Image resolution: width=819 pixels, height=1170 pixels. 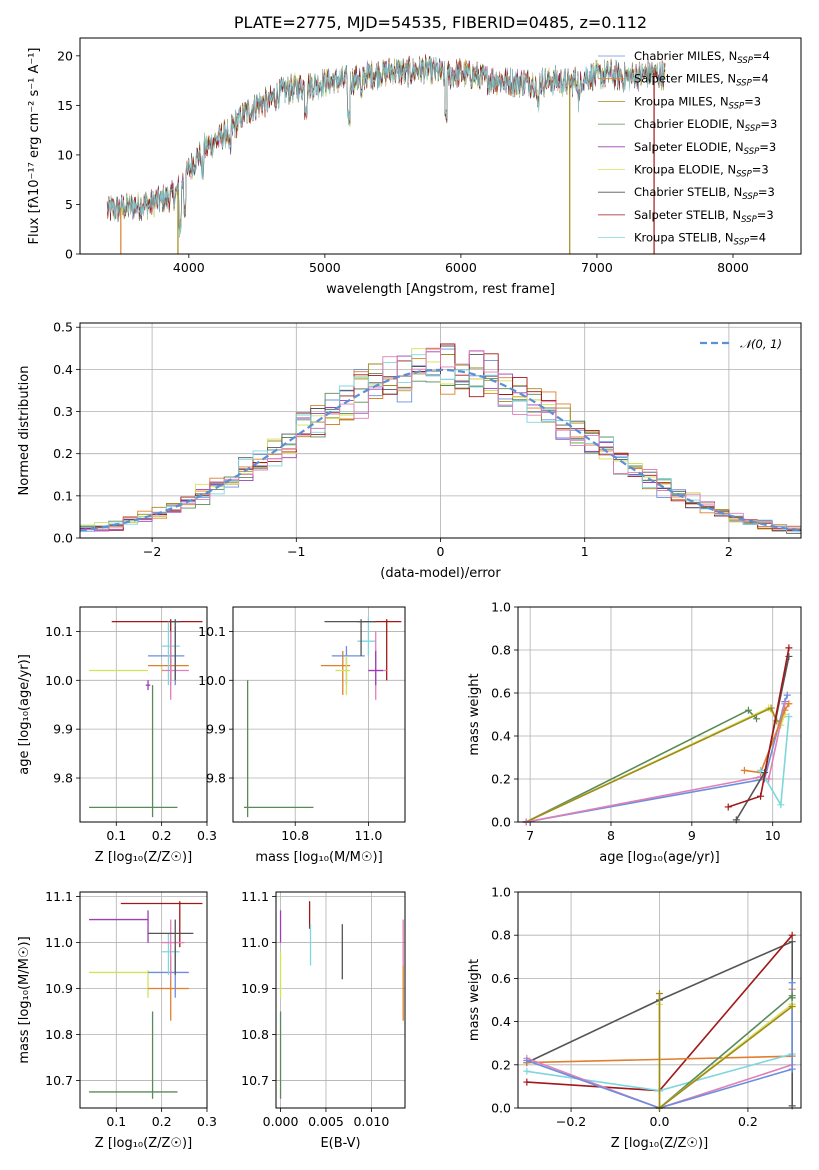 What do you see at coordinates (684, 238) in the screenshot?
I see `legend-entry-name: Kroupa STELIB, N` at bounding box center [684, 238].